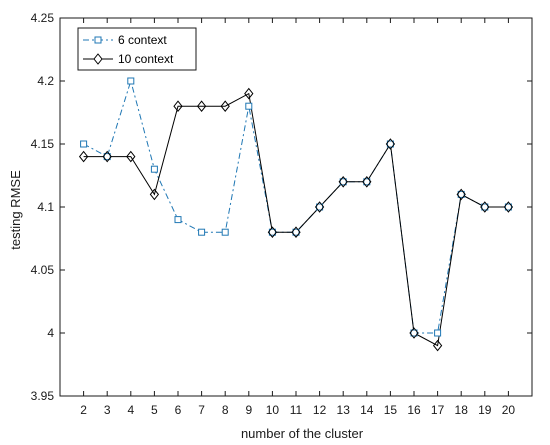 Image resolution: width=550 pixels, height=445 pixels. Describe the element at coordinates (45, 207) in the screenshot. I see `y-tick-label: 4.1` at that location.